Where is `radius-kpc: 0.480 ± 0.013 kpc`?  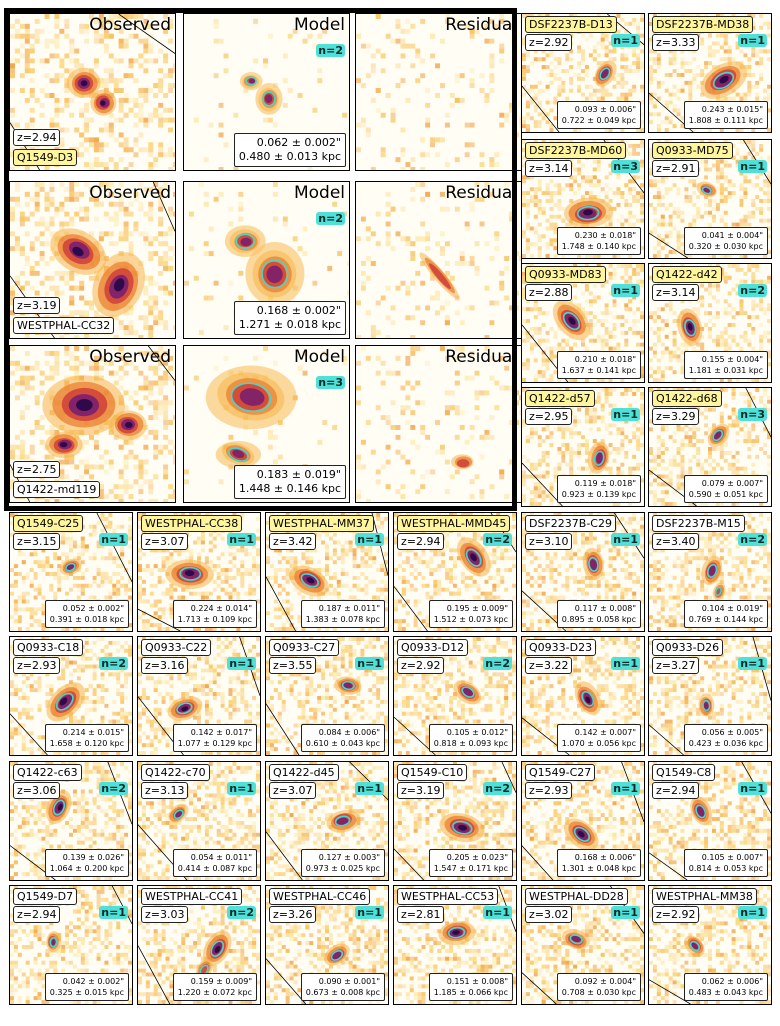 radius-kpc: 0.480 ± 0.013 kpc is located at coordinates (289, 156).